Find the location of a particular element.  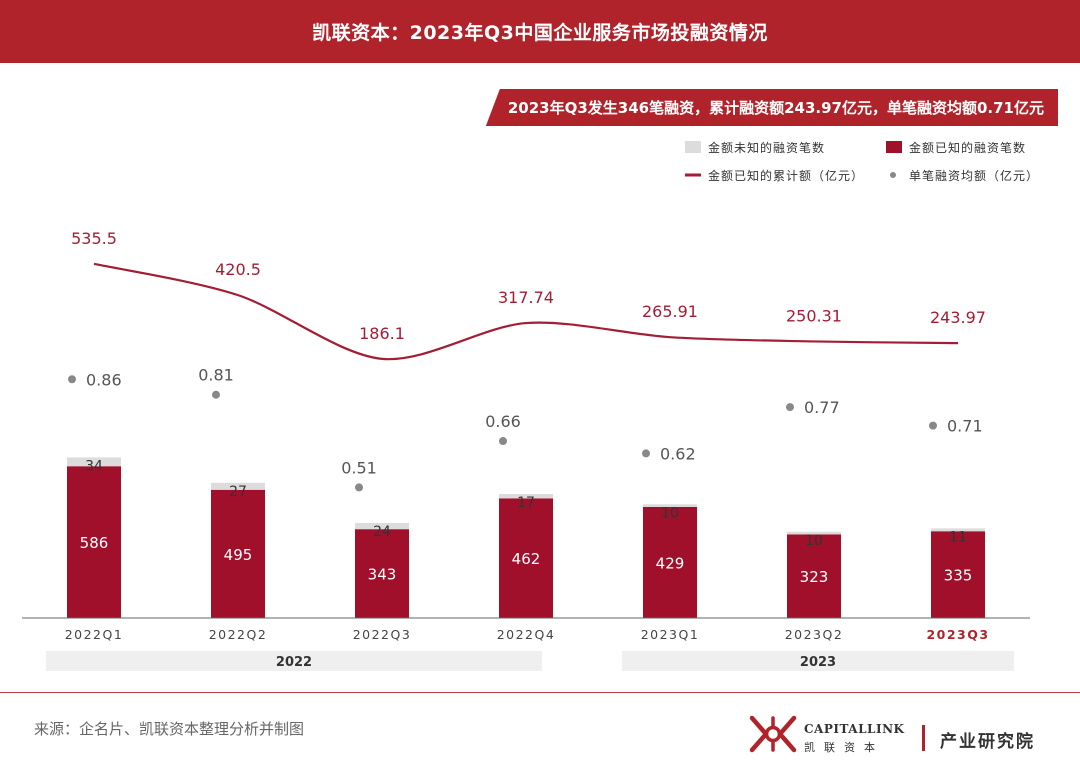

bar-unknown-2022Q1 is located at coordinates (94, 462).